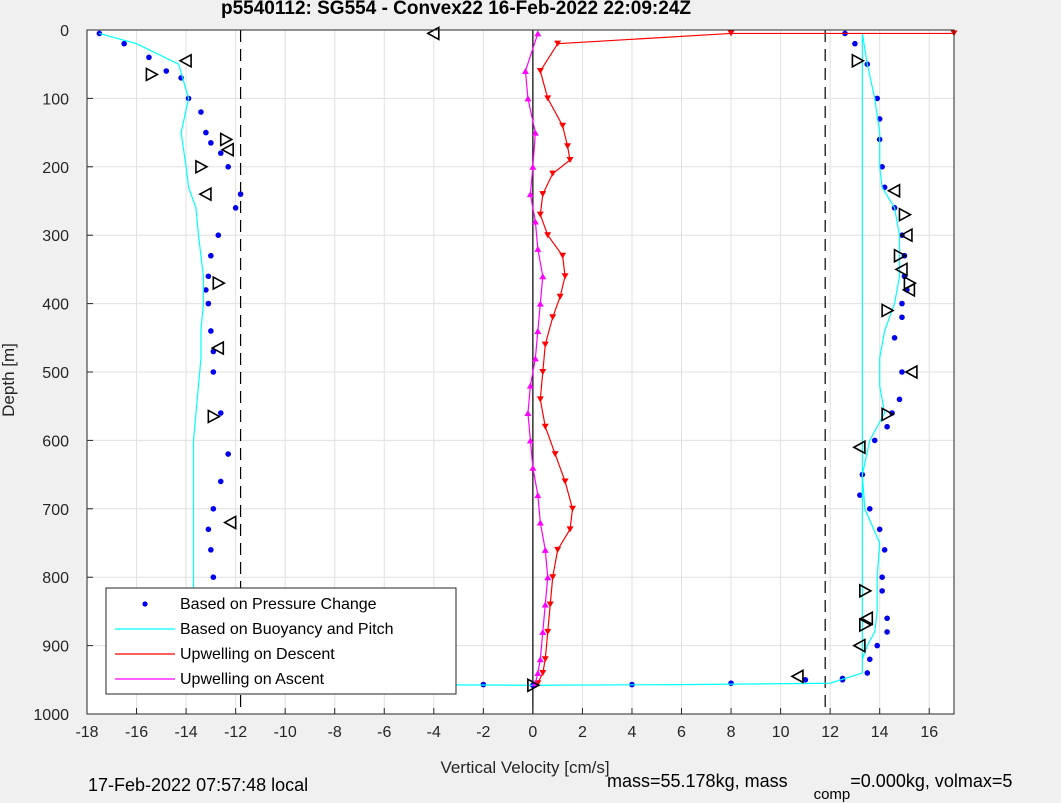 This screenshot has width=1061, height=803. Describe the element at coordinates (86, 732) in the screenshot. I see `x-tick-label: -18` at that location.